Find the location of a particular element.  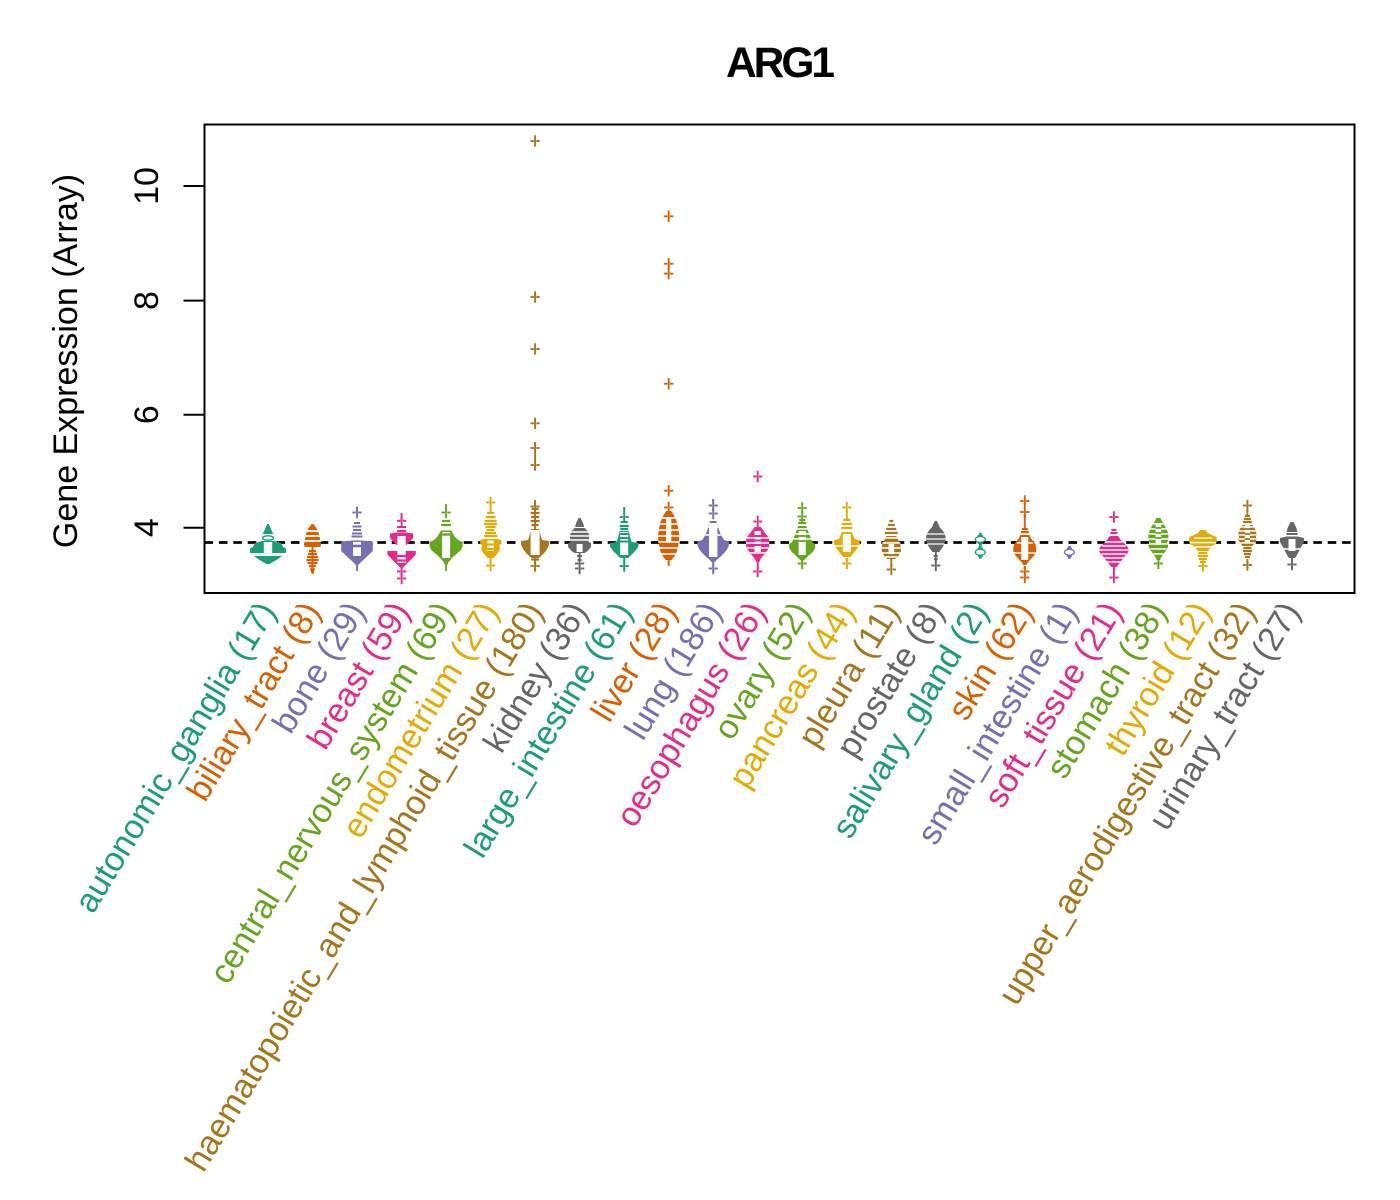

svg-text: 4 is located at coordinates (147, 527).